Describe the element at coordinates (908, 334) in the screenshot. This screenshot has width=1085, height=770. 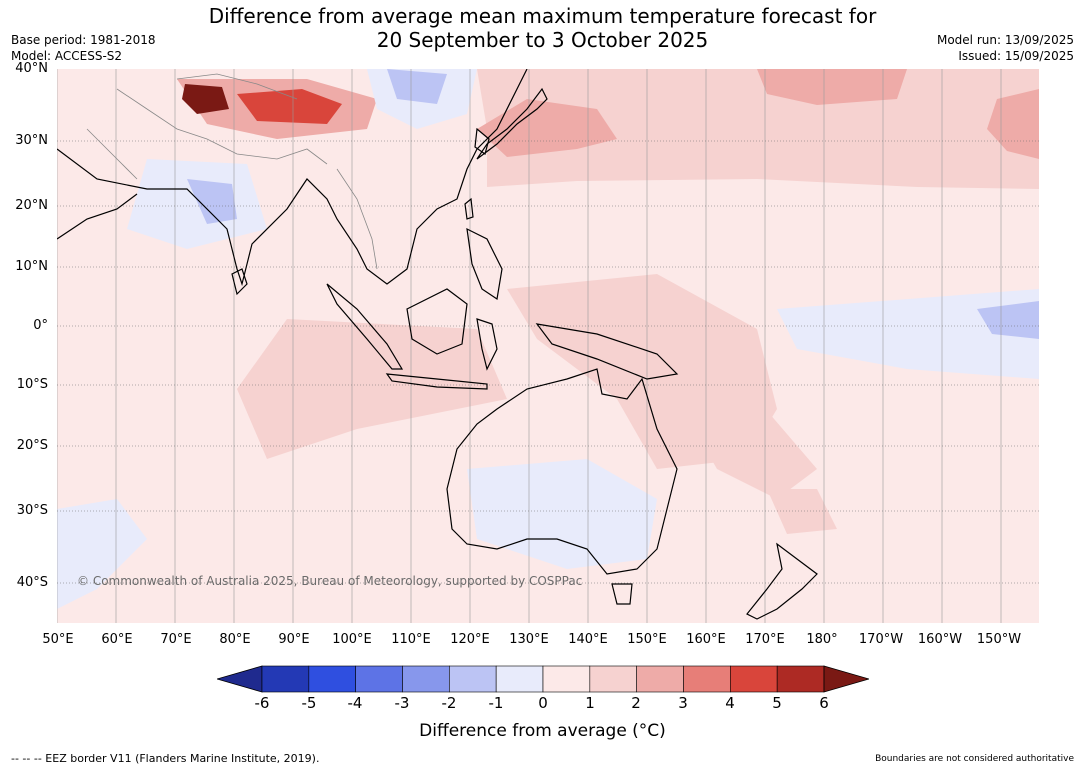
I see `cool-anomaly-equatorial-pacific` at that location.